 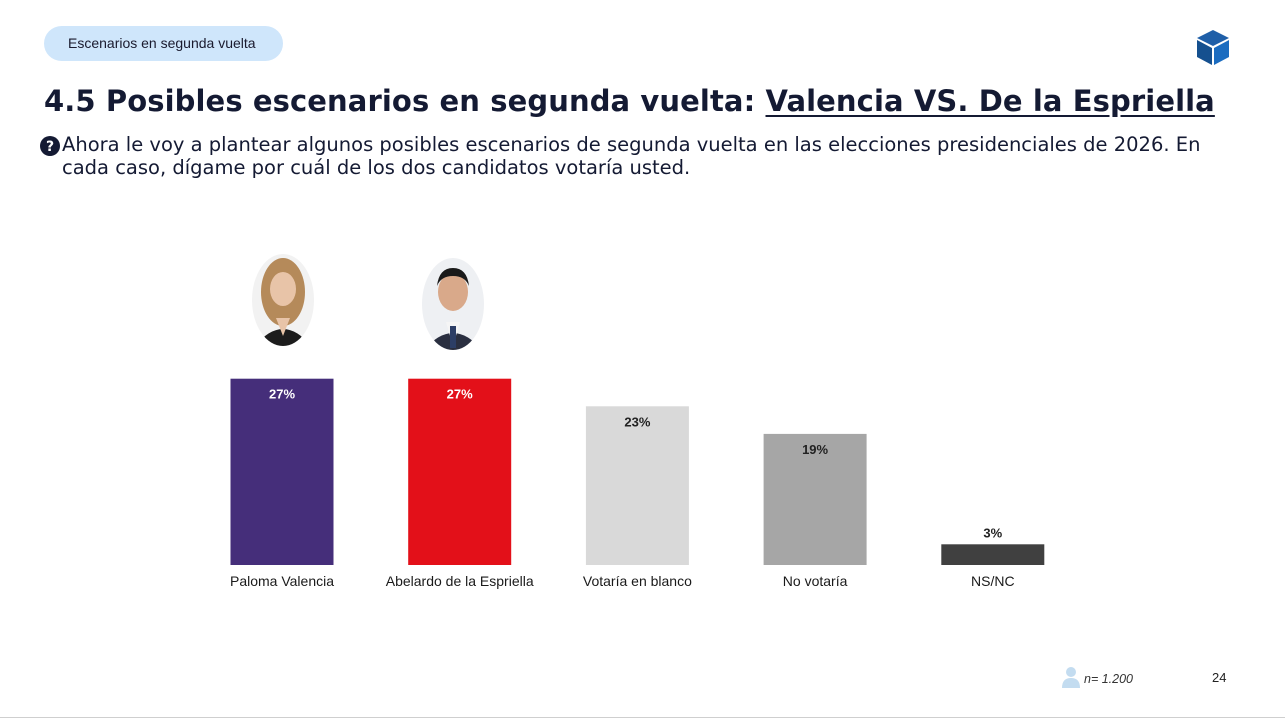 I want to click on question-circle-icon: ?, so click(x=50, y=146).